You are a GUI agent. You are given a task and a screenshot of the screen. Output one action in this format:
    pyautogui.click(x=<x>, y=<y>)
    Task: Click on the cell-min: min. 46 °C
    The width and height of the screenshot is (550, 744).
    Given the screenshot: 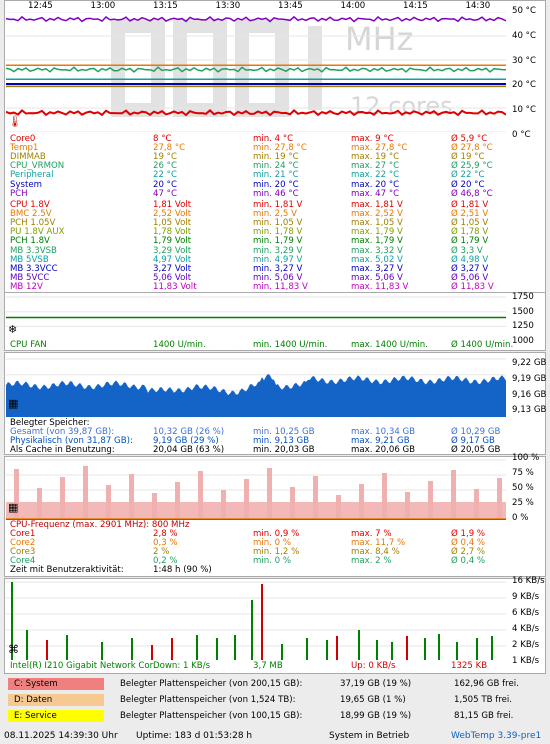 What is the action you would take?
    pyautogui.click(x=276, y=193)
    